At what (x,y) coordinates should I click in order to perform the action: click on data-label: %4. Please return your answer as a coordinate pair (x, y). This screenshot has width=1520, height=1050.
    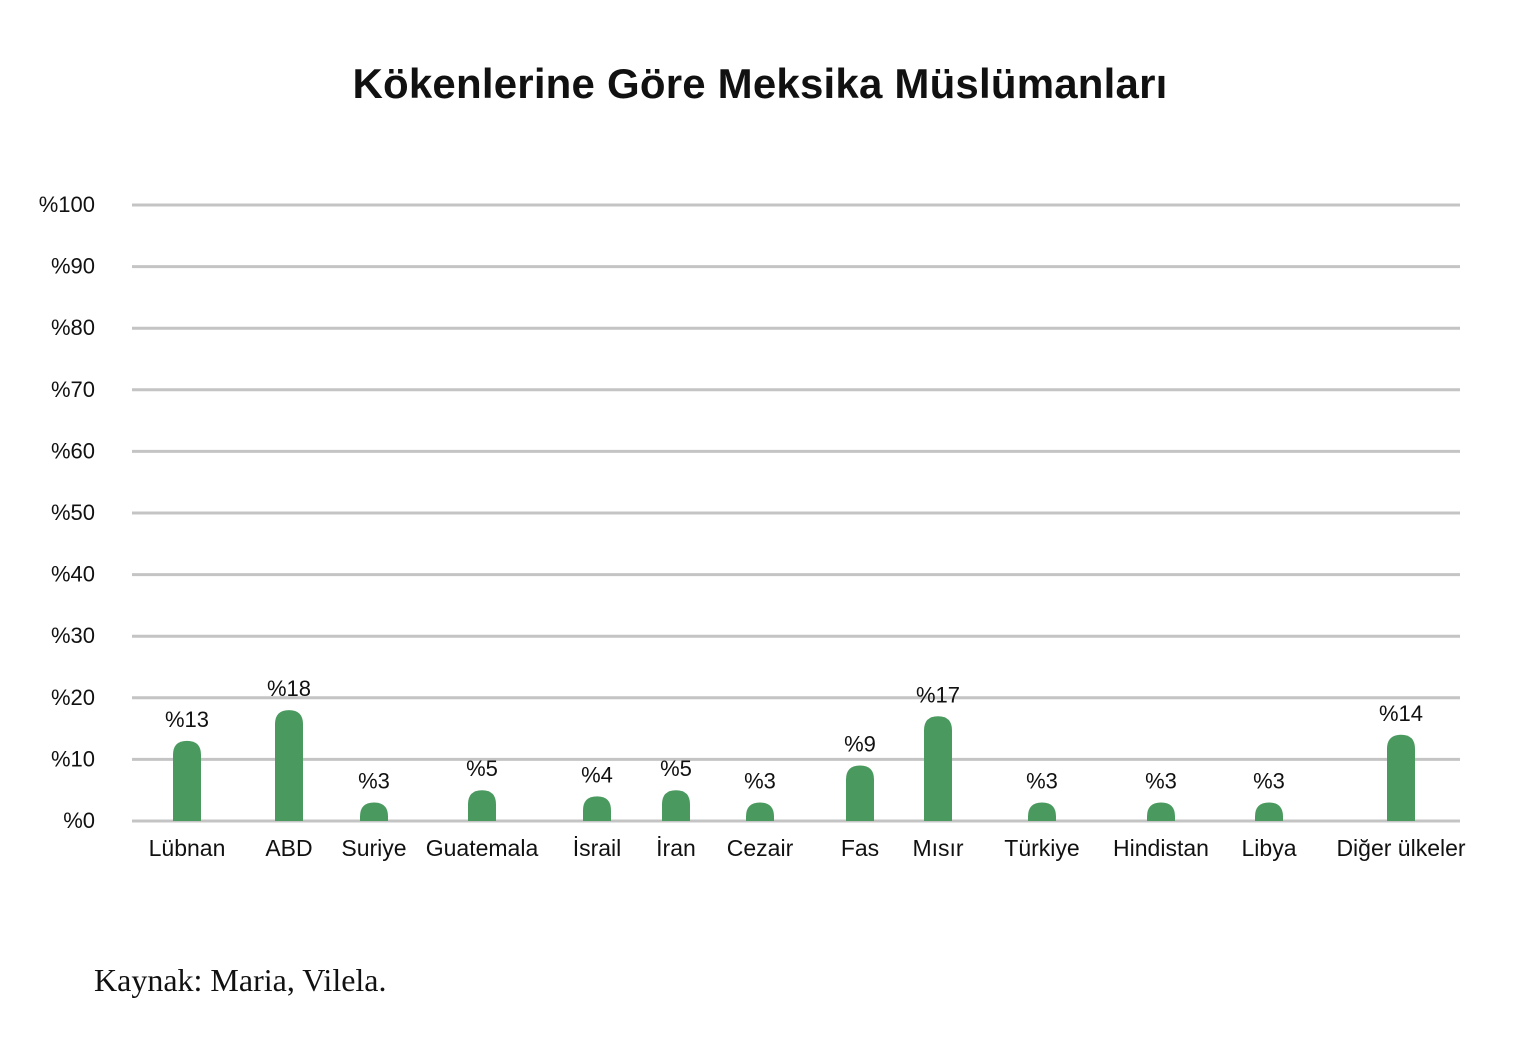
    Looking at the image, I should click on (597, 774).